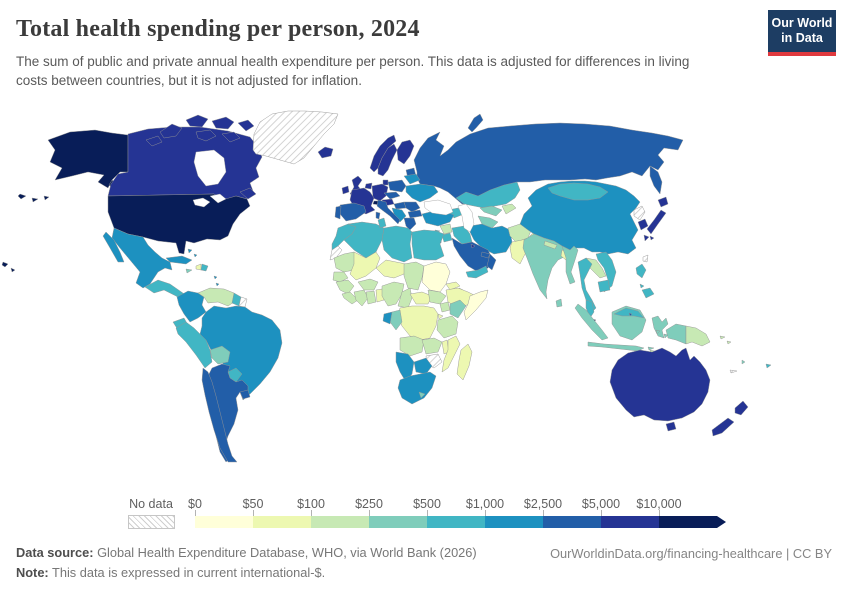  What do you see at coordinates (417, 388) in the screenshot?
I see `country-south-africa` at bounding box center [417, 388].